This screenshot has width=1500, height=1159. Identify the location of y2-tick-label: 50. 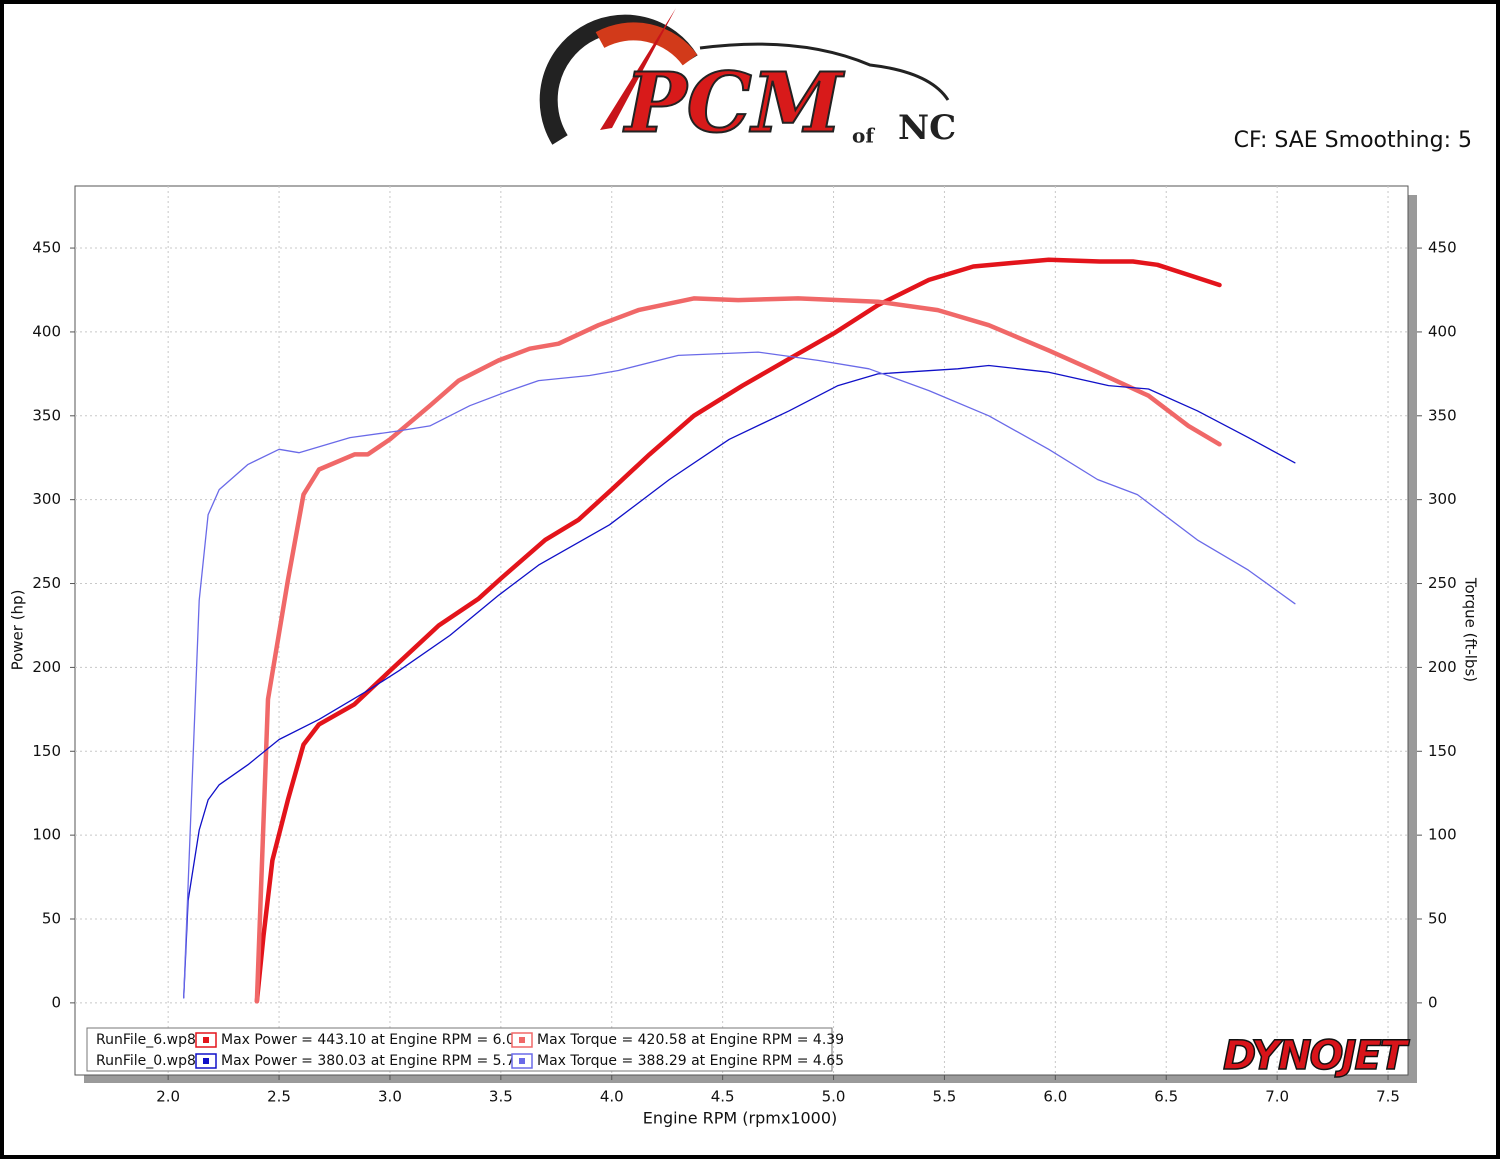
(1437, 919).